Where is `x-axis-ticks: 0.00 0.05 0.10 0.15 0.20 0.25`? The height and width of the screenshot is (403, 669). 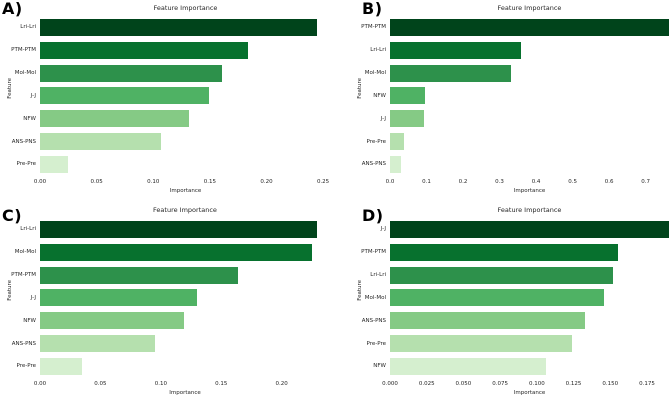 x-axis-ticks: 0.00 0.05 0.10 0.15 0.20 0.25 is located at coordinates (182, 183).